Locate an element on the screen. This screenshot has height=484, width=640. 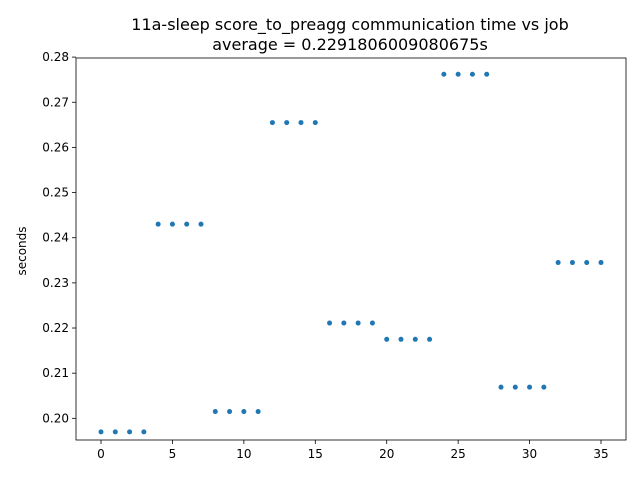
x-tick-label: 15 is located at coordinates (315, 454).